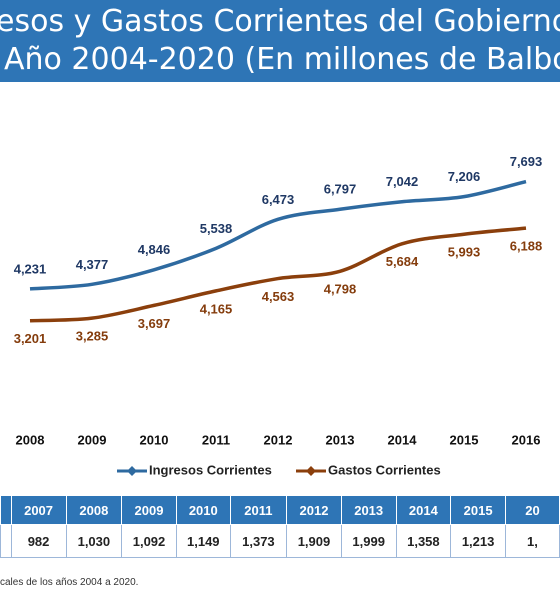 This screenshot has height=600, width=560. Describe the element at coordinates (216, 308) in the screenshot. I see `data-label: 4,165` at that location.